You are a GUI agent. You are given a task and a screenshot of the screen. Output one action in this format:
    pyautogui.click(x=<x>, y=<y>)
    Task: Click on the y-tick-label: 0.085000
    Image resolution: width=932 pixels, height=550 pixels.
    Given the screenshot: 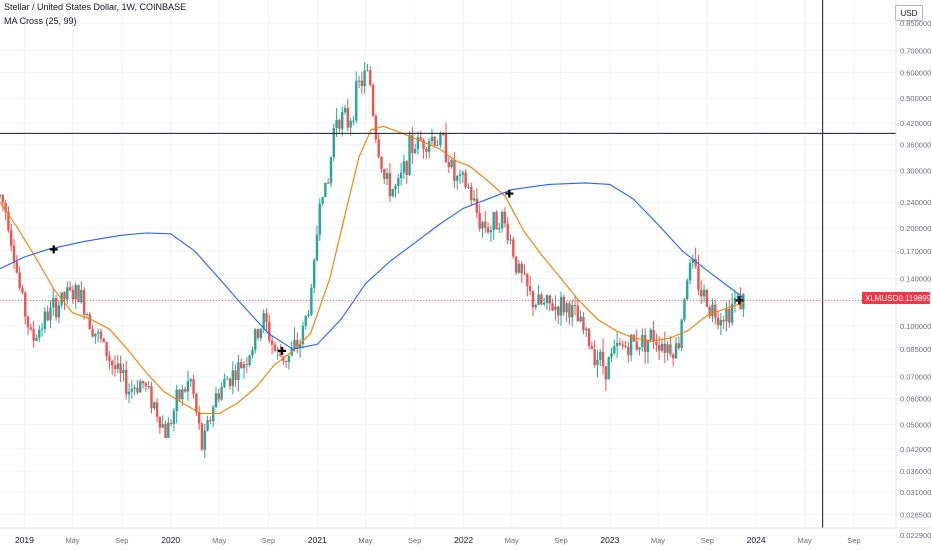 What is the action you would take?
    pyautogui.click(x=915, y=349)
    